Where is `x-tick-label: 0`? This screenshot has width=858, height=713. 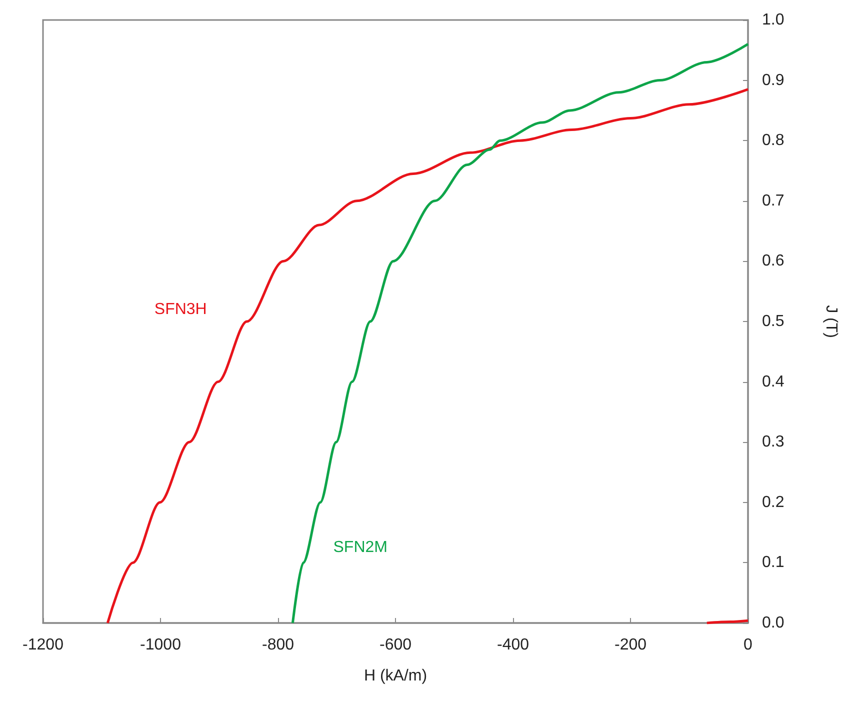 x-tick-label: 0 is located at coordinates (748, 645).